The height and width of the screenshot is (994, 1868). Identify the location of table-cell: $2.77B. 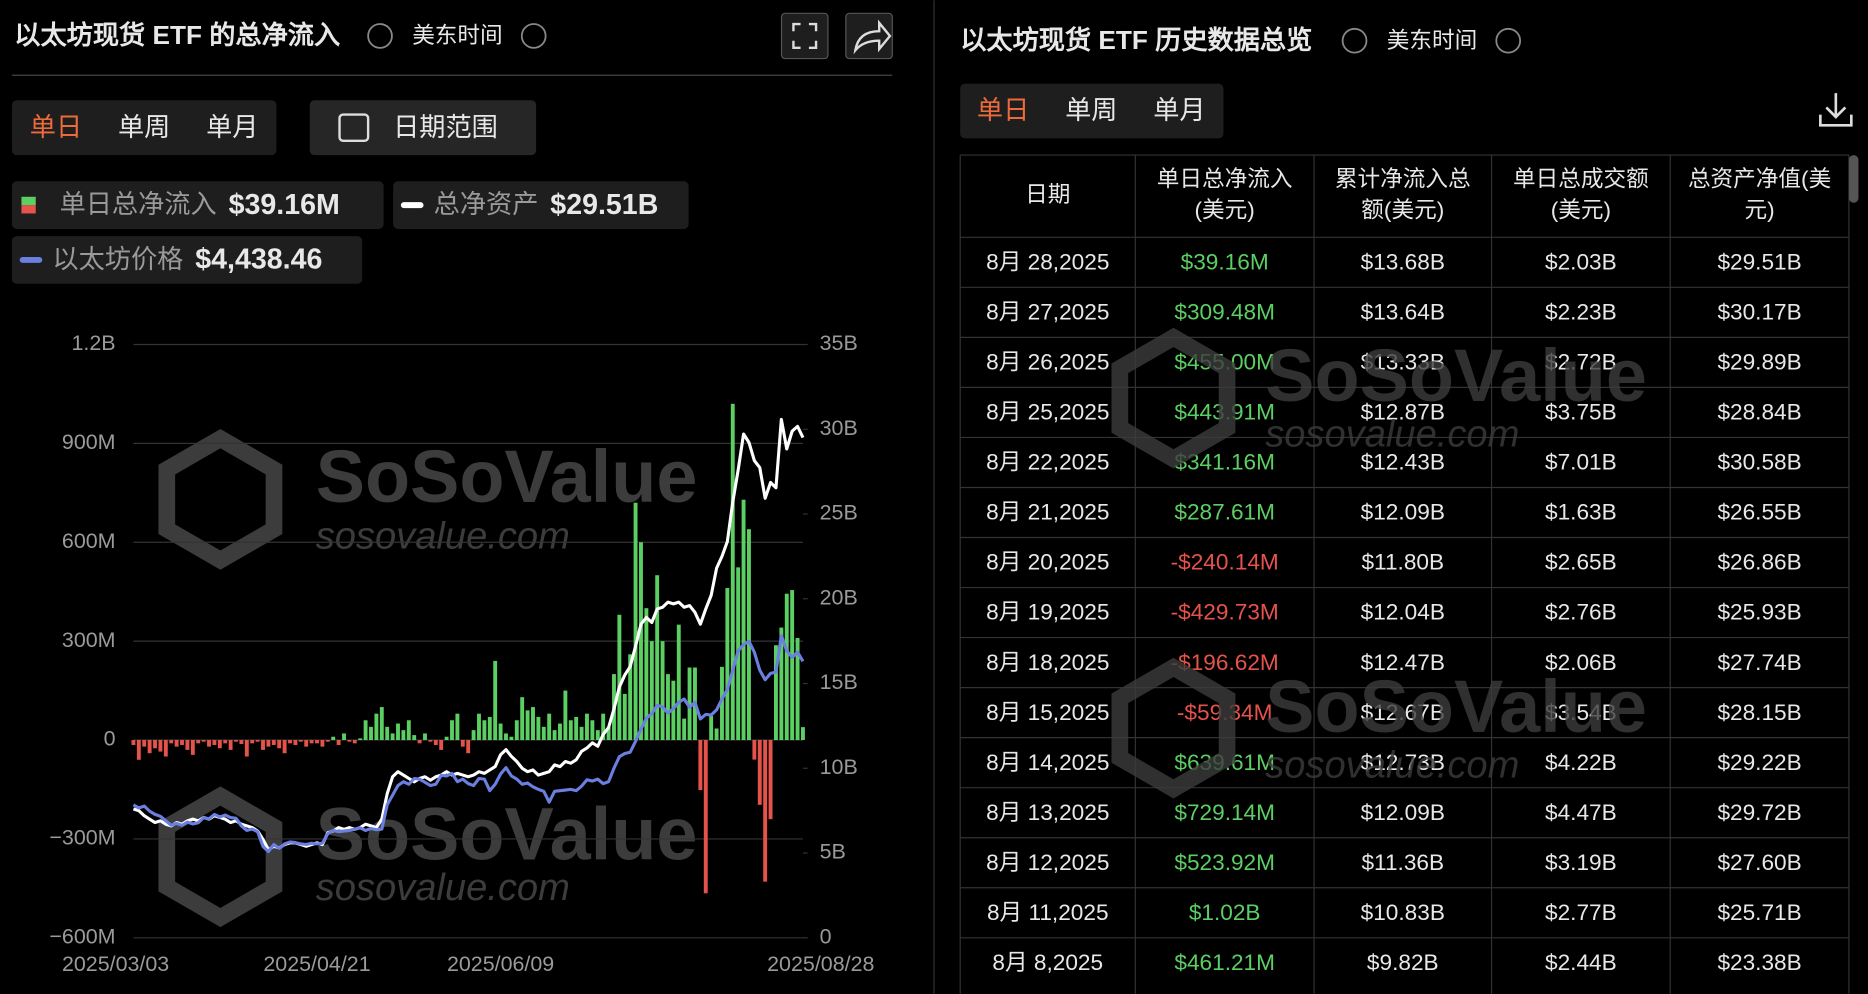
(1581, 912).